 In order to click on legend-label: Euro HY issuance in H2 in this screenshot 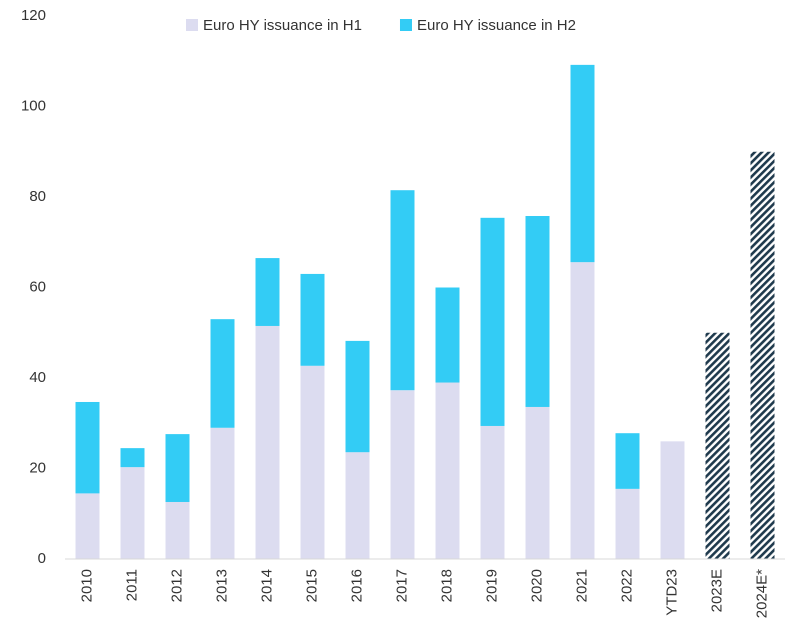, I will do `click(496, 25)`.